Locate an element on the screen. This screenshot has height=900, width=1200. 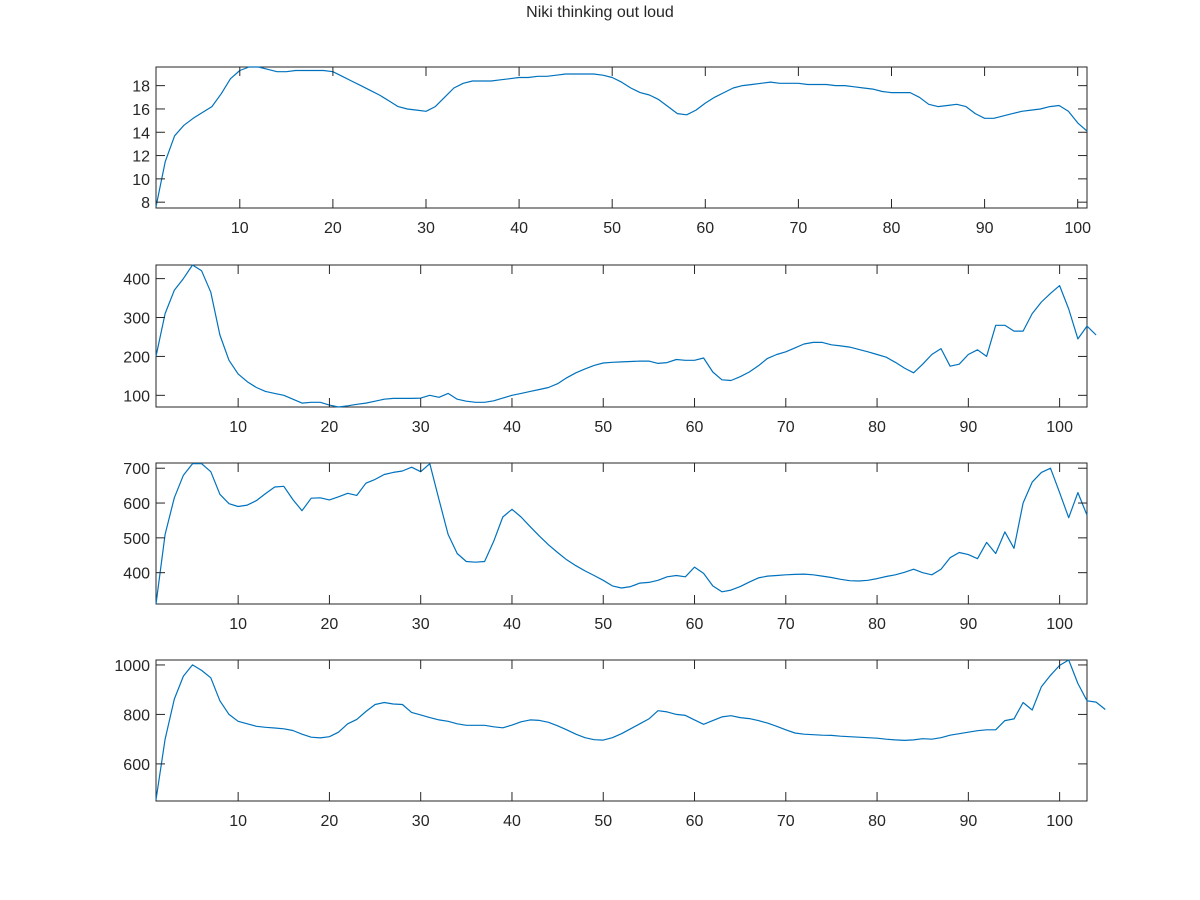
y-tick-label: 14 is located at coordinates (141, 133).